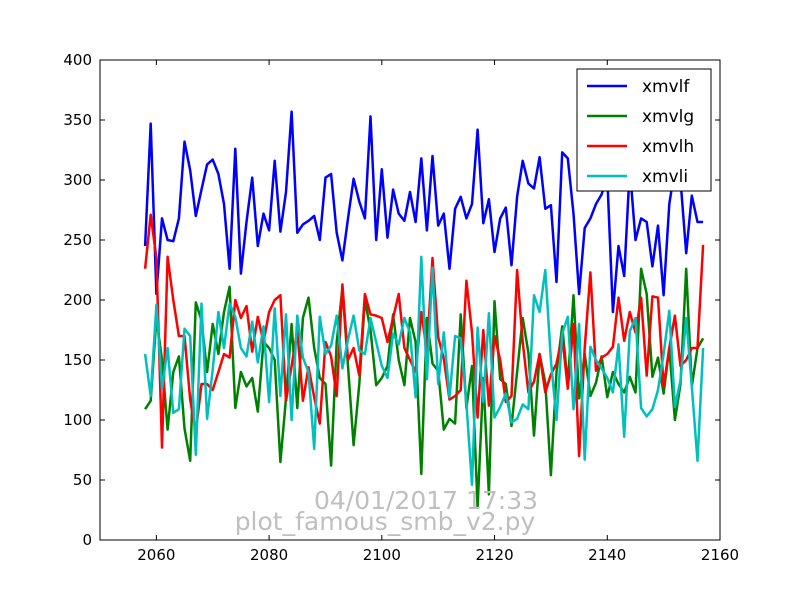 The image size is (800, 600). I want to click on y-tick-label: 350, so click(77, 120).